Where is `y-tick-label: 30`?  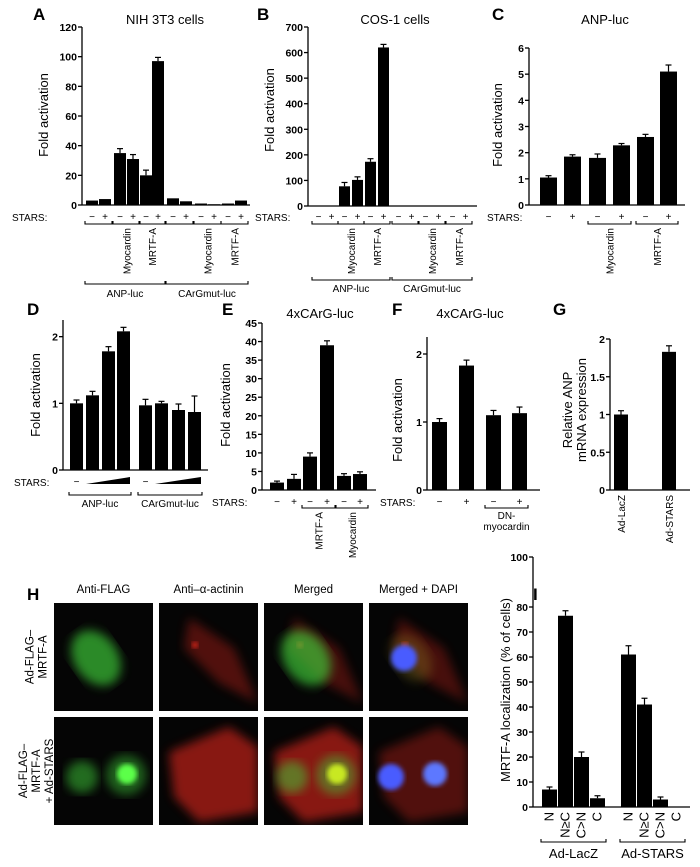 y-tick-label: 30 is located at coordinates (522, 733).